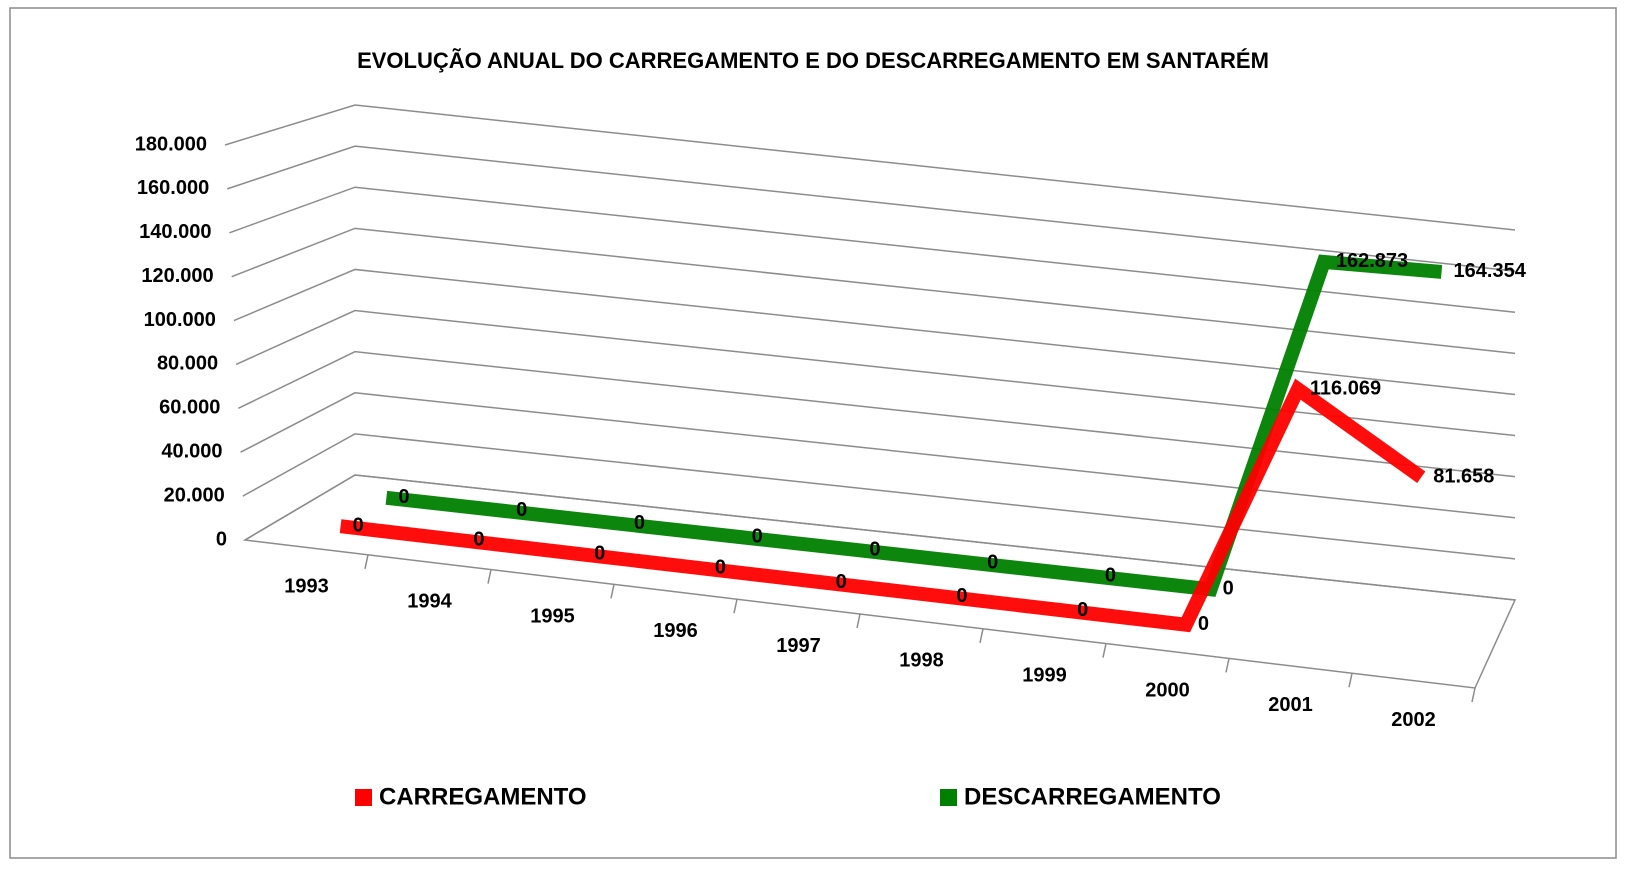 This screenshot has width=1626, height=871. Describe the element at coordinates (1092, 796) in the screenshot. I see `legend-label: DESCARREGAMENTO` at that location.